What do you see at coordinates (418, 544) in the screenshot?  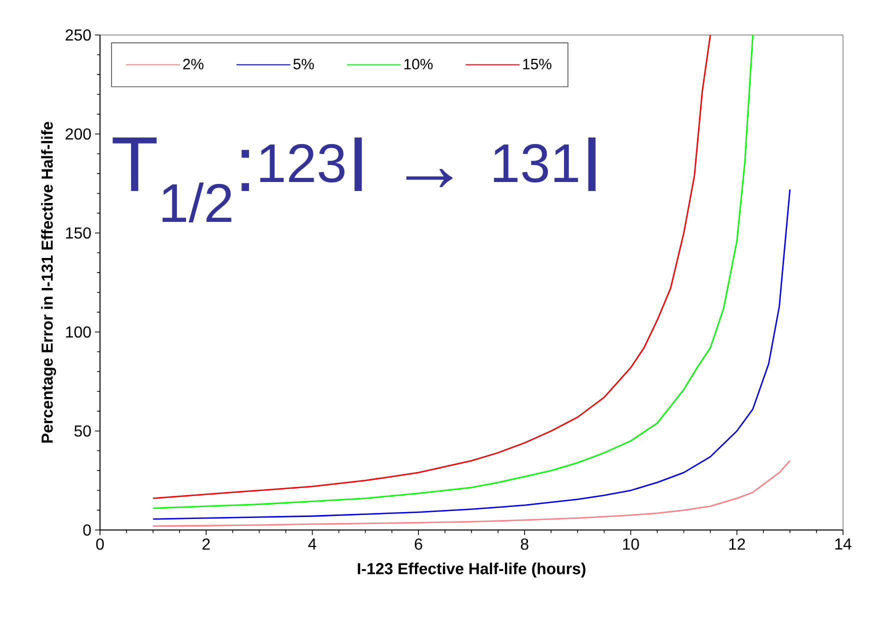 I see `x-tick-label: 6` at bounding box center [418, 544].